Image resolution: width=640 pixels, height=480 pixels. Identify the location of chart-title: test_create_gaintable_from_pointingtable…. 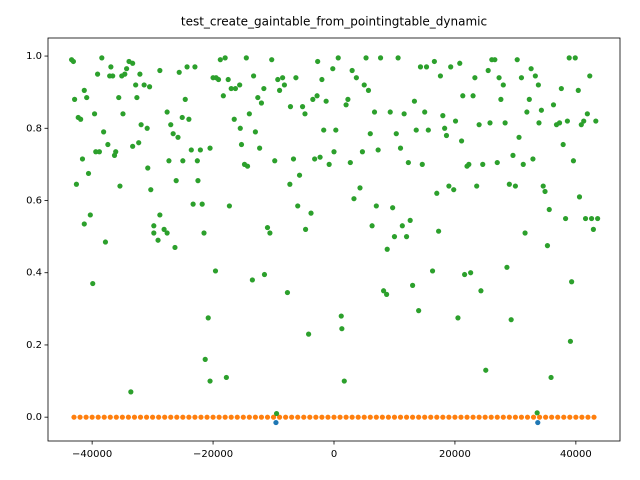
(334, 22).